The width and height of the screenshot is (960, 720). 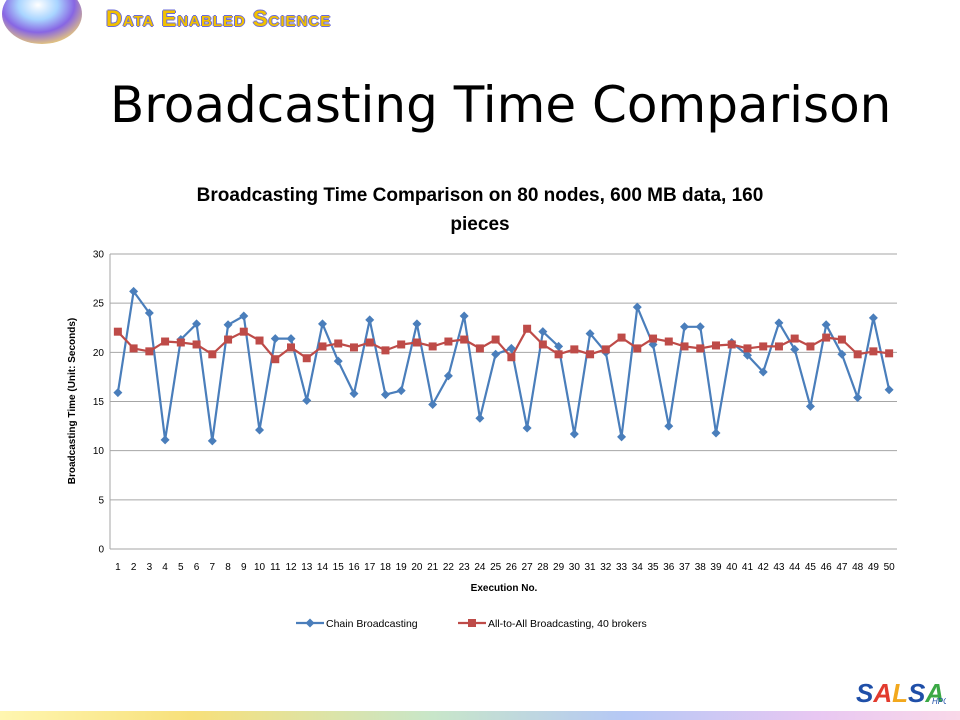 I want to click on legend-marker-diamond, so click(x=310, y=623).